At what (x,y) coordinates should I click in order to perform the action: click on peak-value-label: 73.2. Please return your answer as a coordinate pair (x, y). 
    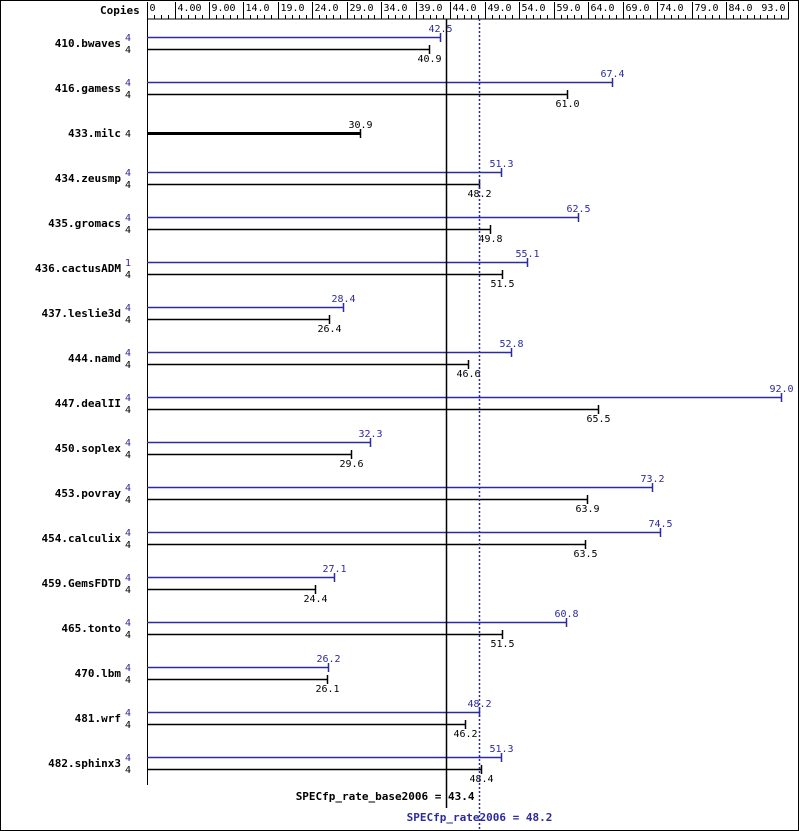
    Looking at the image, I should click on (652, 479).